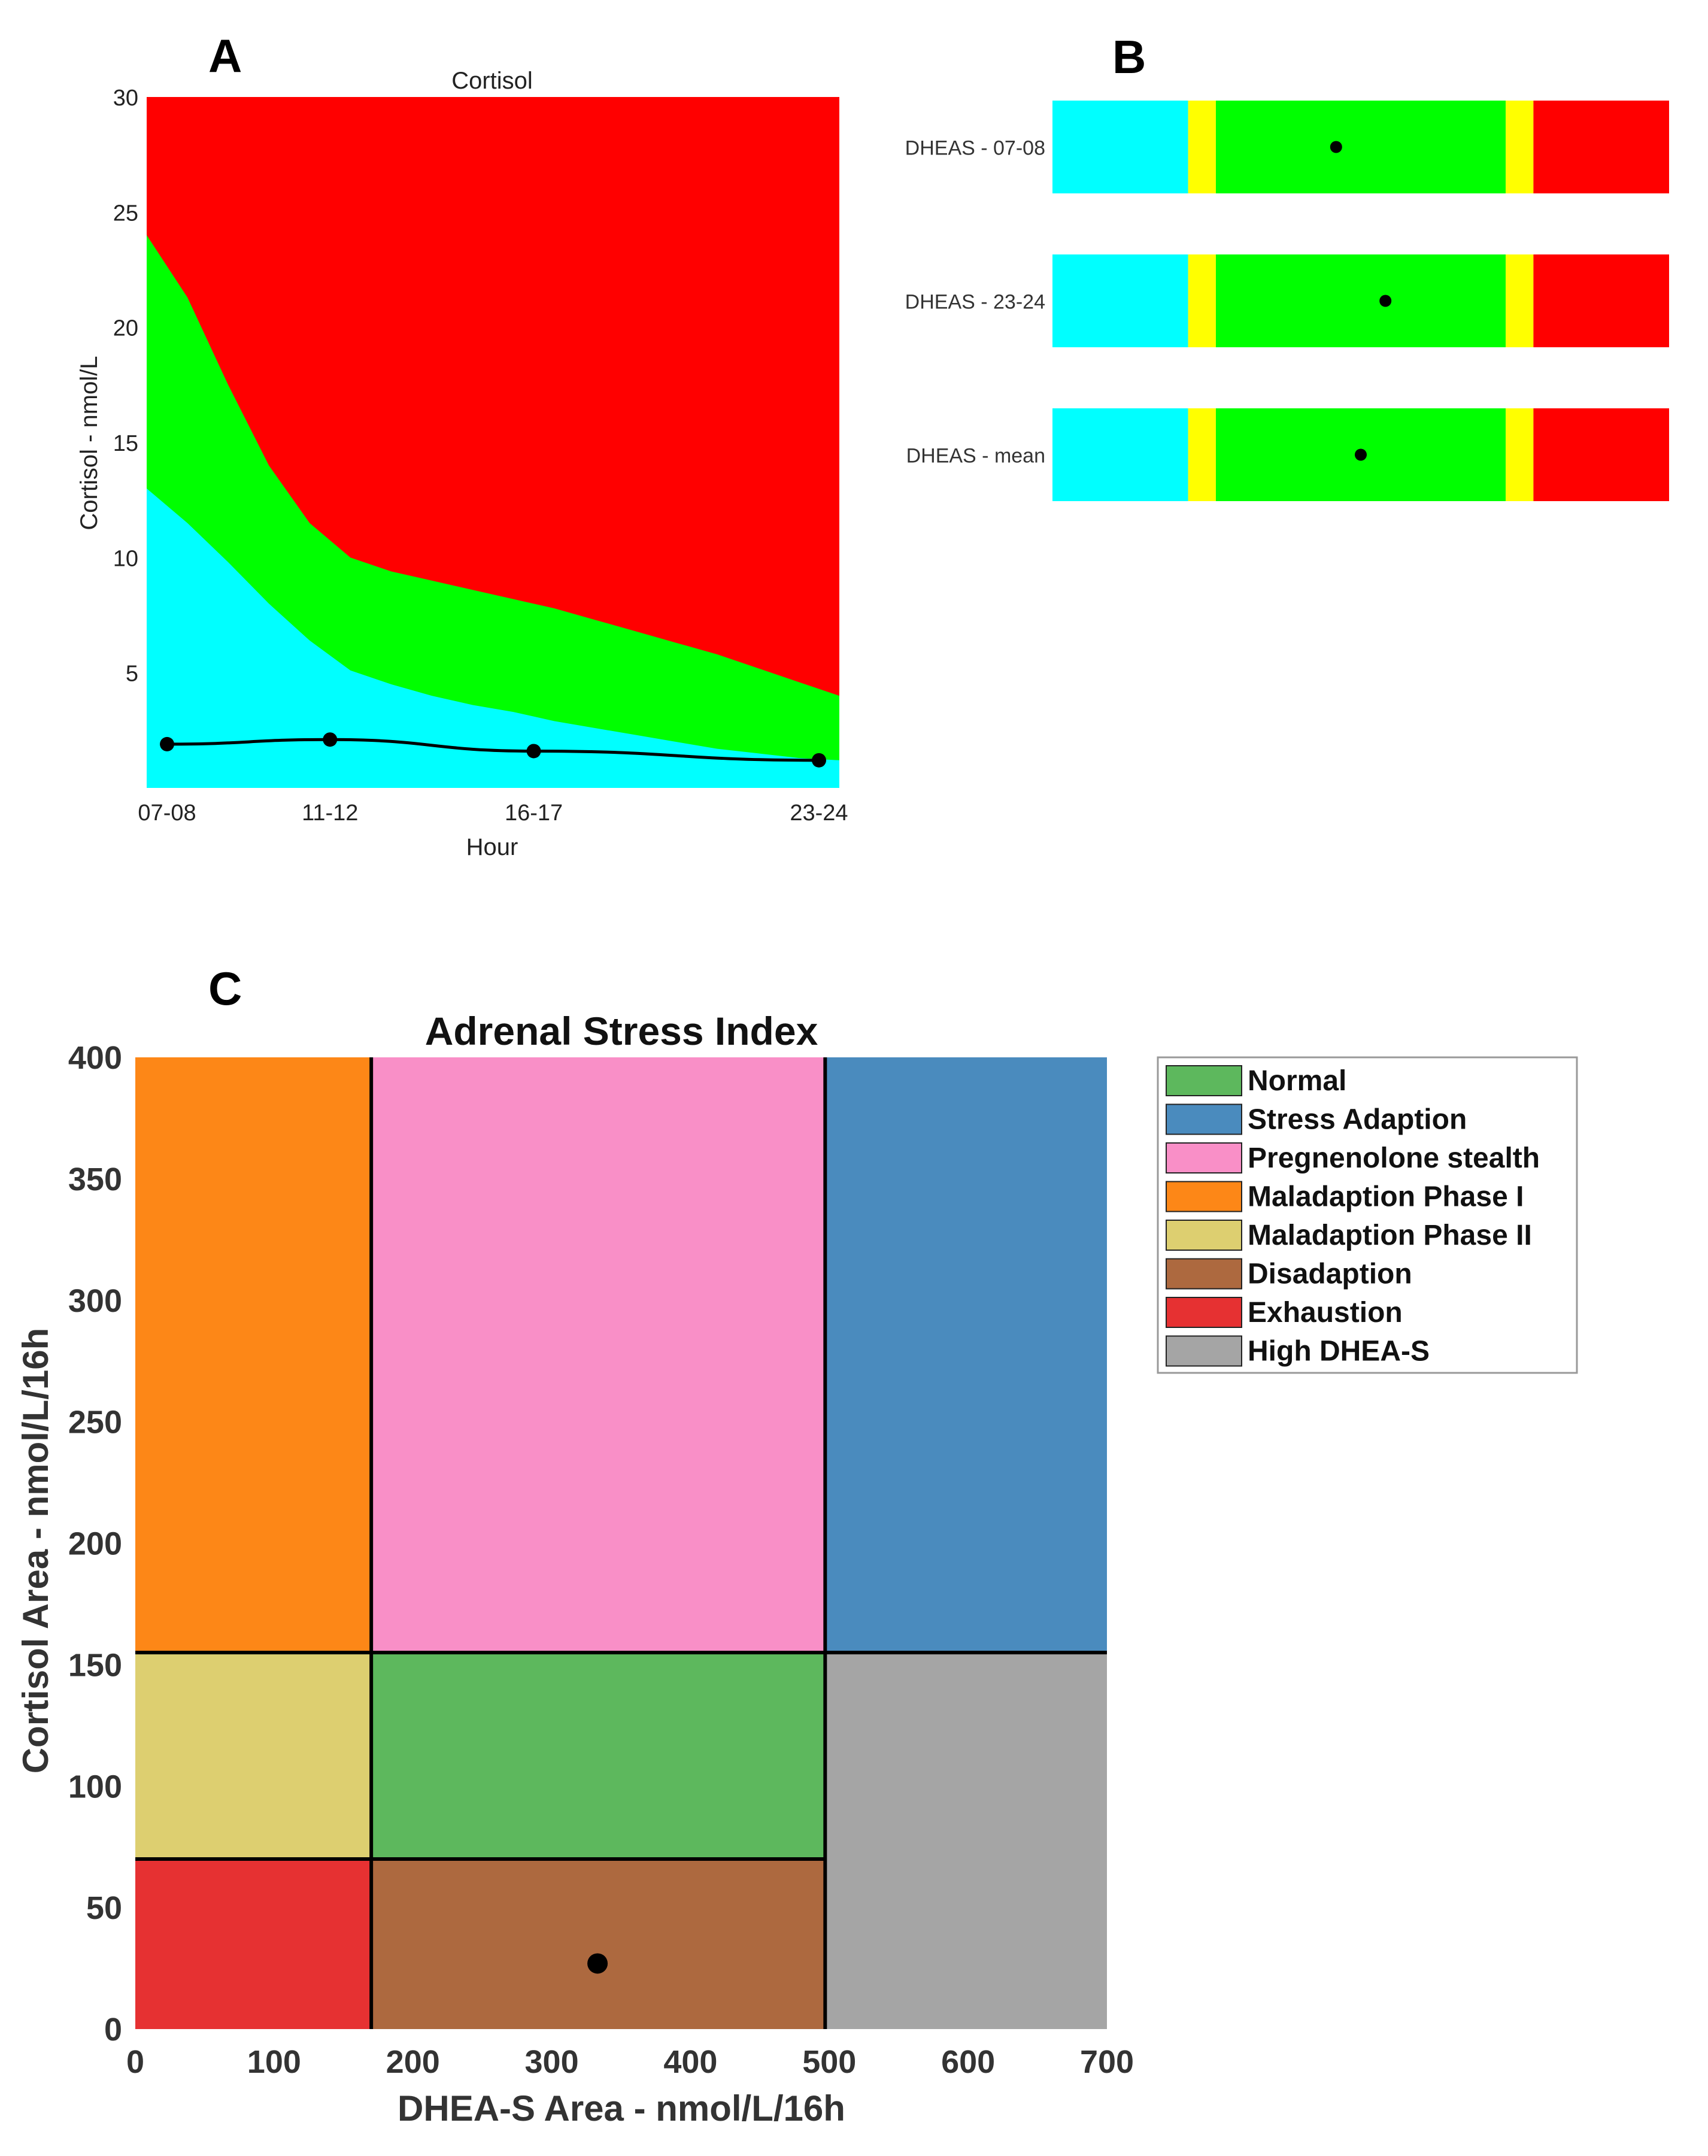 The width and height of the screenshot is (1708, 2156). Describe the element at coordinates (125, 558) in the screenshot. I see `y-tick-label: 10` at that location.